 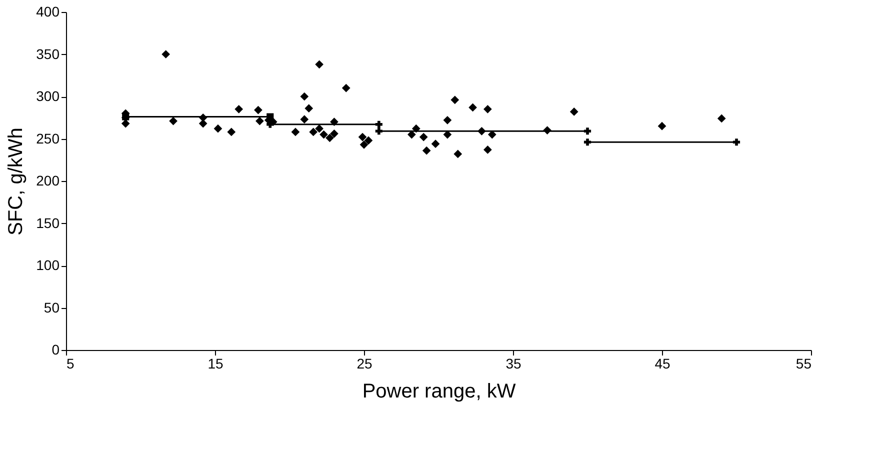 What do you see at coordinates (48, 96) in the screenshot?
I see `y-tick-label: 300` at bounding box center [48, 96].